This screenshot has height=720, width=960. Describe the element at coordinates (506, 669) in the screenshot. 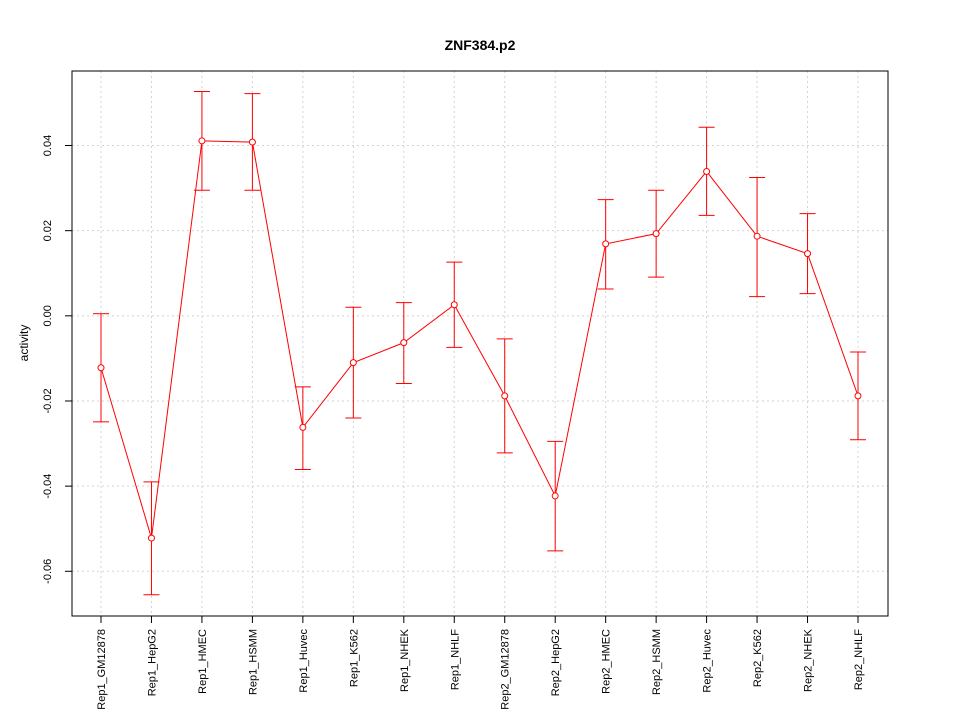

I see `x-tick-label: Rep2_GM12878` at that location.